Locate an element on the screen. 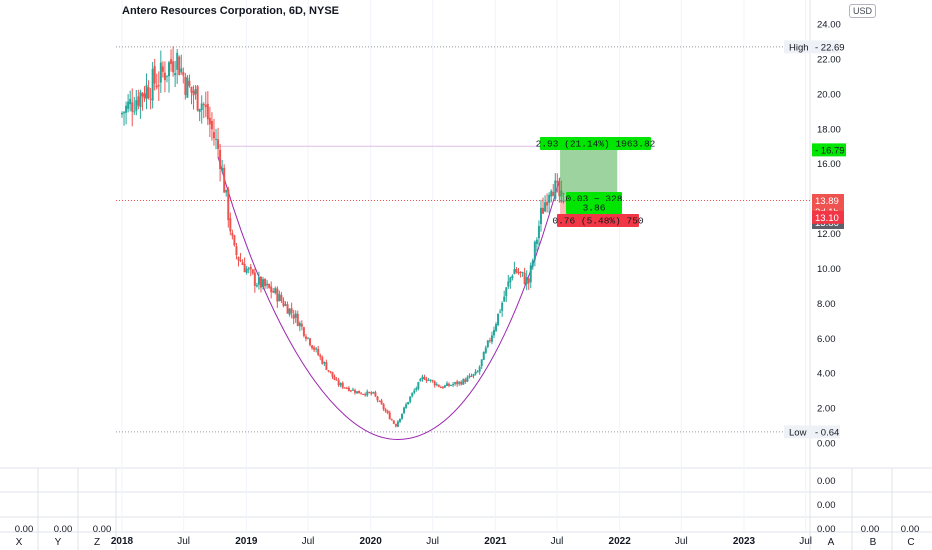 The width and height of the screenshot is (932, 550). position-stop-label-bg is located at coordinates (598, 220).